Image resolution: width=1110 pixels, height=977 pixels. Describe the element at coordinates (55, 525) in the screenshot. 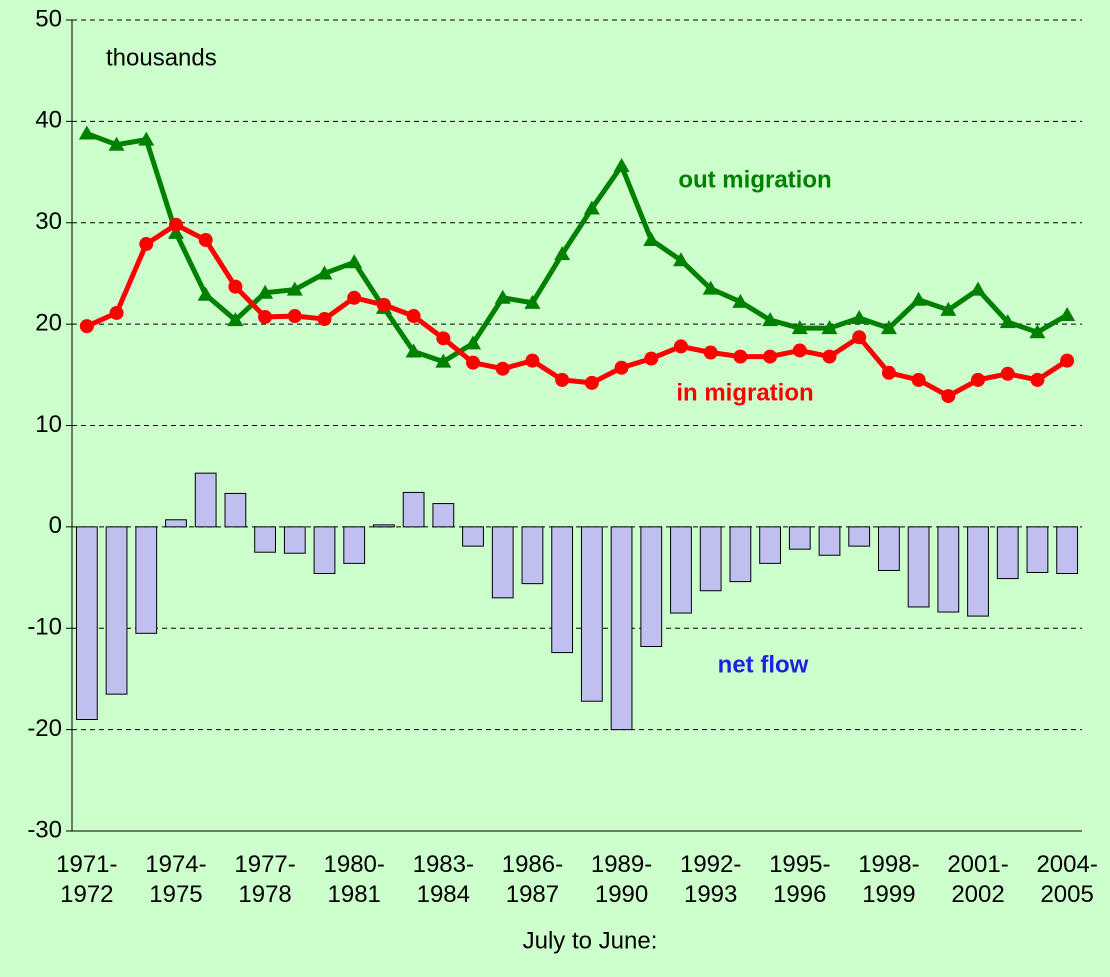

I see `y-tick-label: 0` at that location.